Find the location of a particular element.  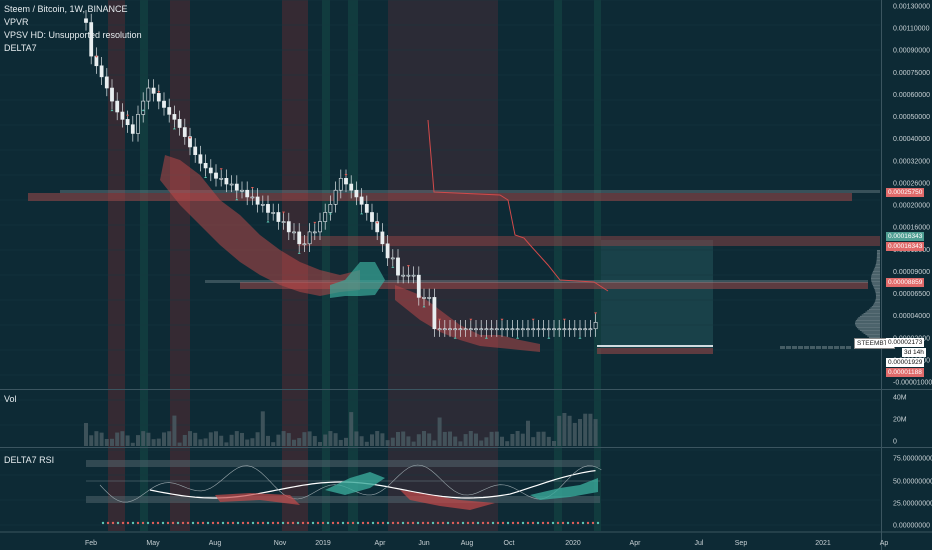

time-axis-tick: Nov is located at coordinates (280, 543).